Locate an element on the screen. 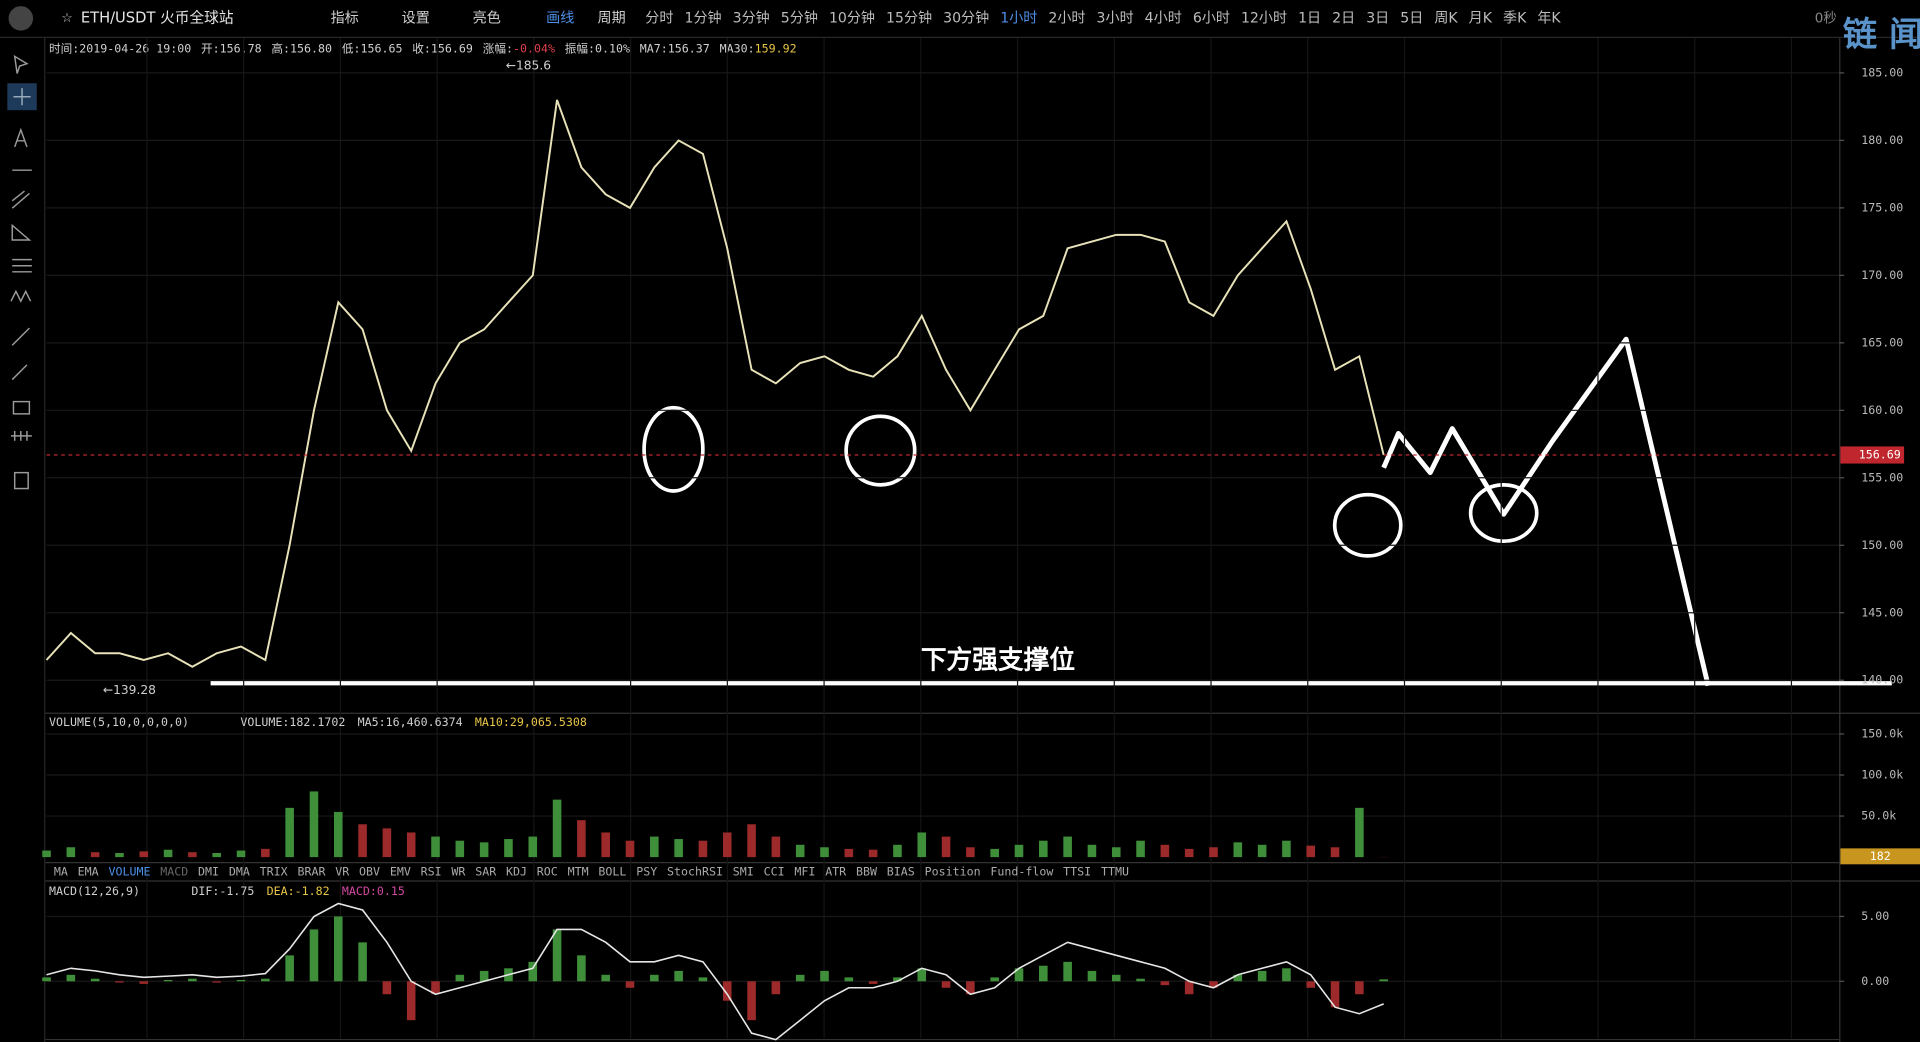 This screenshot has height=1042, width=1920. period-option: 4小时 is located at coordinates (1163, 18).